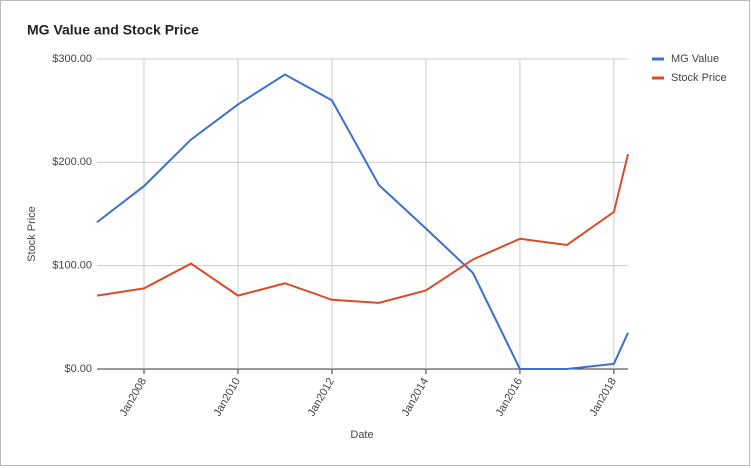 The height and width of the screenshot is (468, 751). I want to click on y-axis-title: Stock Price, so click(32, 234).